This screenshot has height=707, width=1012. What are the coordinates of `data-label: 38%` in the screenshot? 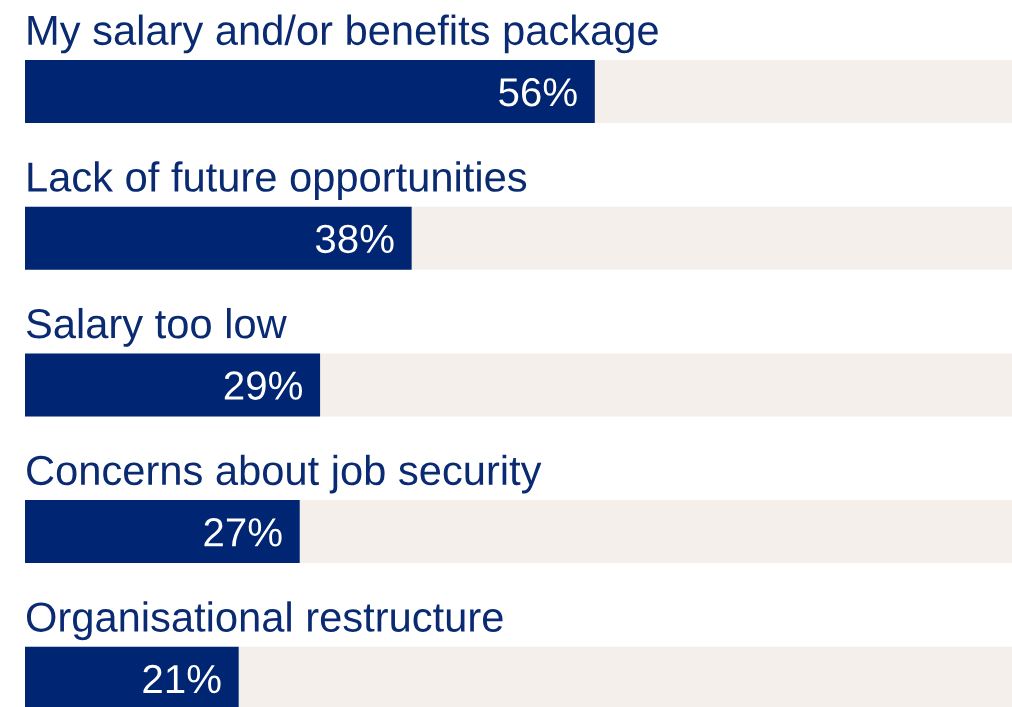 It's located at (354, 239).